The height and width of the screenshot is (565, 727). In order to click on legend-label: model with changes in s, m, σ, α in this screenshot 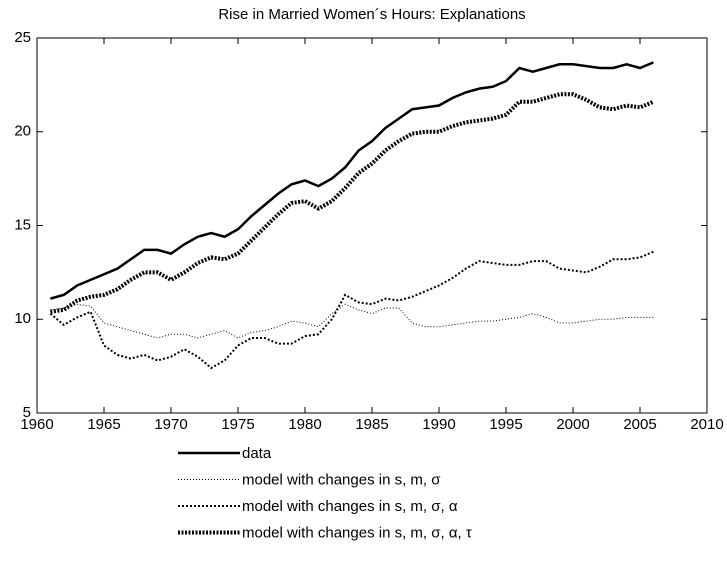, I will do `click(350, 506)`.